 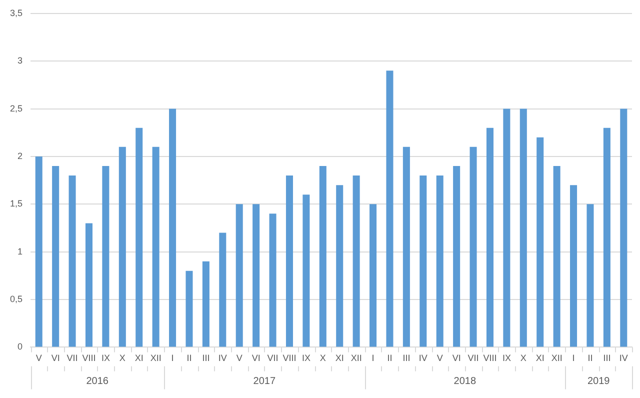 What do you see at coordinates (97, 381) in the screenshot?
I see `text: 2016` at bounding box center [97, 381].